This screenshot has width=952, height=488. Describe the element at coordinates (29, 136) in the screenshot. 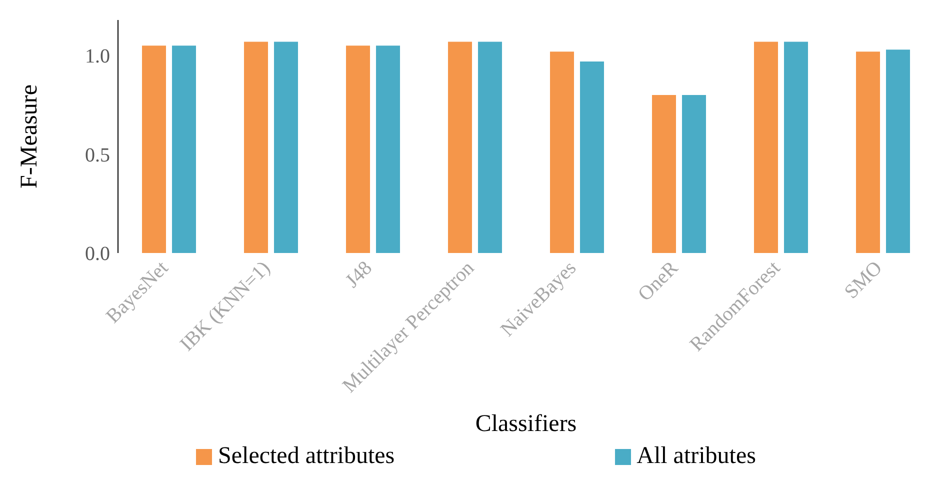

I see `y-axis-title: F-Measure` at that location.